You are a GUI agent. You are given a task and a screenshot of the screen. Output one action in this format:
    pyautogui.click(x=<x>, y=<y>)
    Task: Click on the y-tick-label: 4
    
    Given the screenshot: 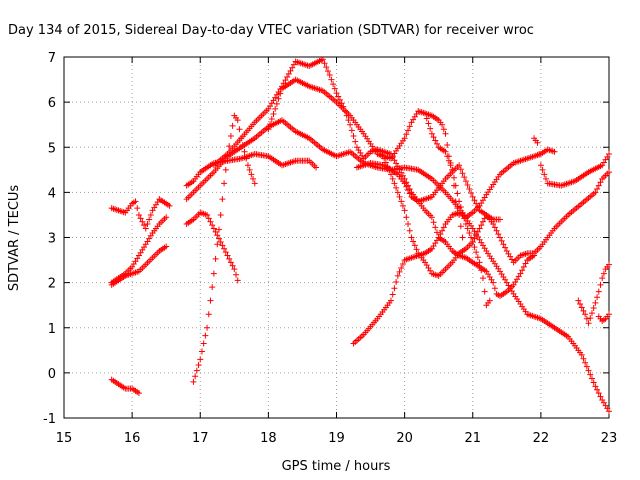 What is the action you would take?
    pyautogui.click(x=52, y=193)
    